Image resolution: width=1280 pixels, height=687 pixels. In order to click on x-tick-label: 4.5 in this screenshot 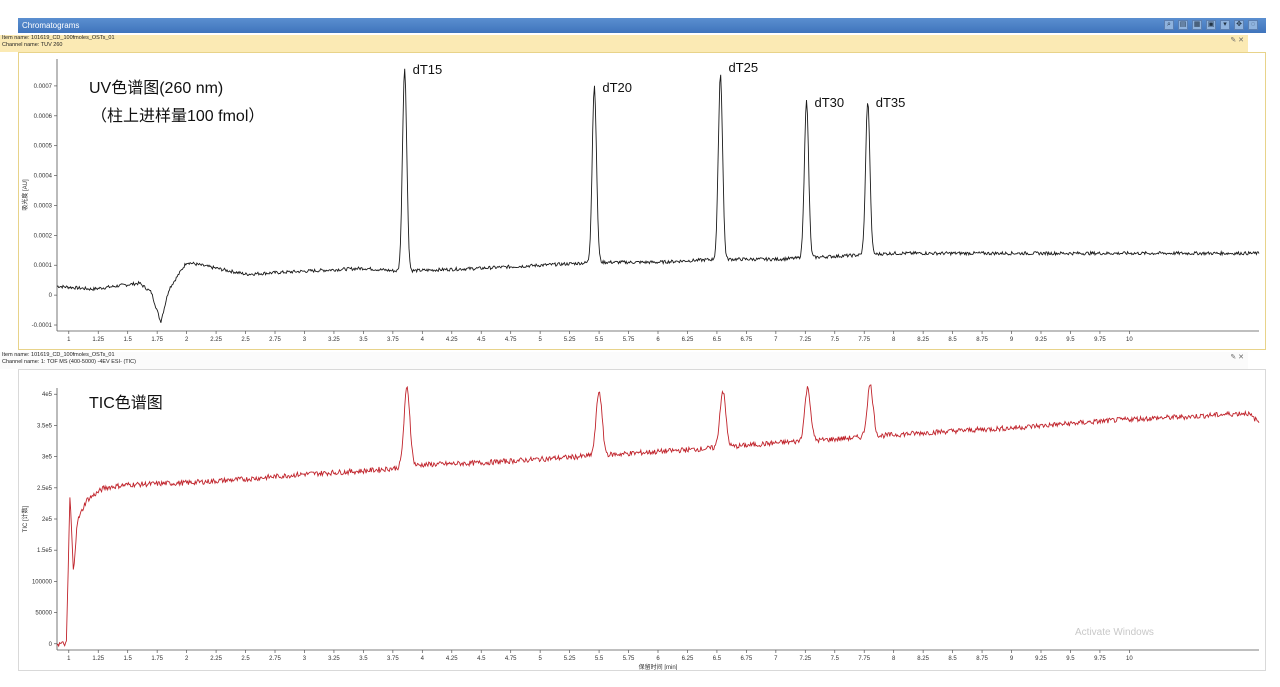, I will do `click(481, 659)`.